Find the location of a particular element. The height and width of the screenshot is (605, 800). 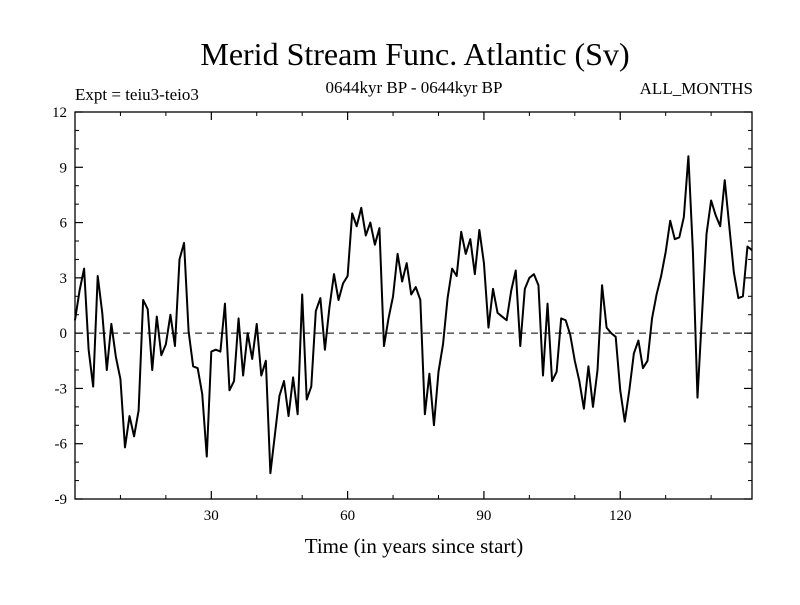

y-tick-label: -9 is located at coordinates (61, 500).